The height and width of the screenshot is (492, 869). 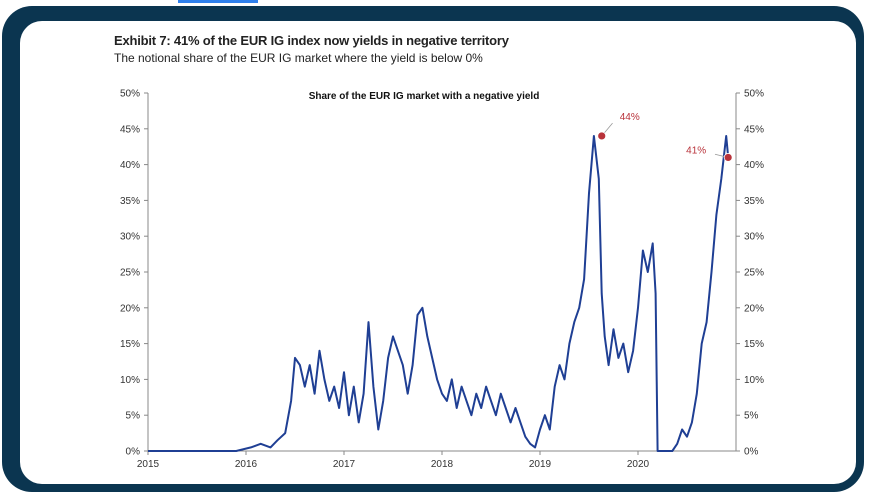 I want to click on y-tick-label-left: 25%, so click(x=130, y=273).